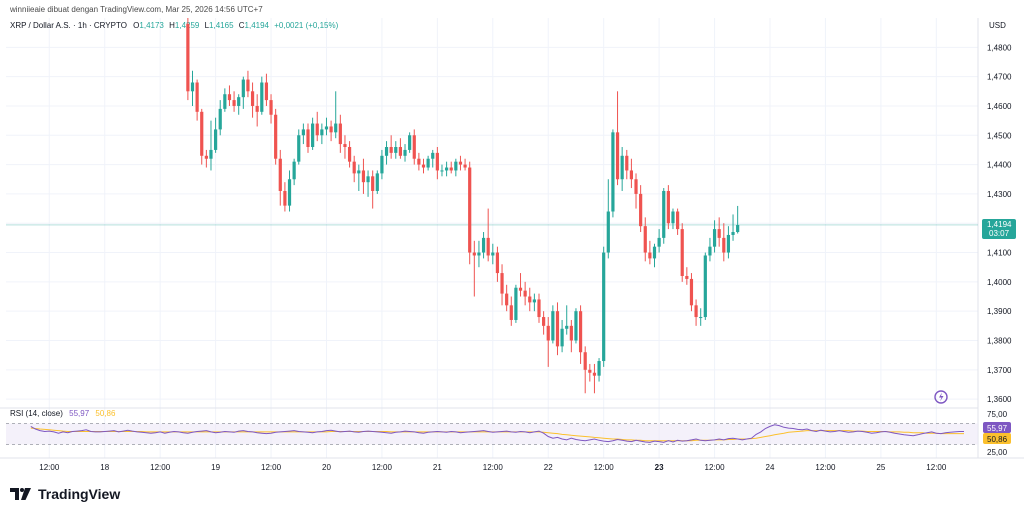 The image size is (1024, 513). What do you see at coordinates (880, 467) in the screenshot?
I see `time-tick-label: 25` at bounding box center [880, 467].